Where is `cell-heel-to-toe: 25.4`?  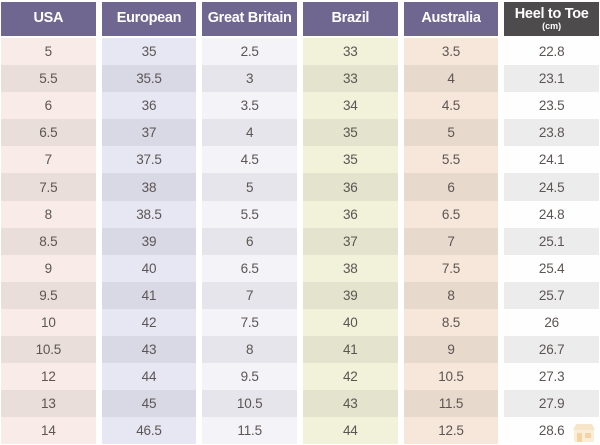 cell-heel-to-toe: 25.4 is located at coordinates (551, 268).